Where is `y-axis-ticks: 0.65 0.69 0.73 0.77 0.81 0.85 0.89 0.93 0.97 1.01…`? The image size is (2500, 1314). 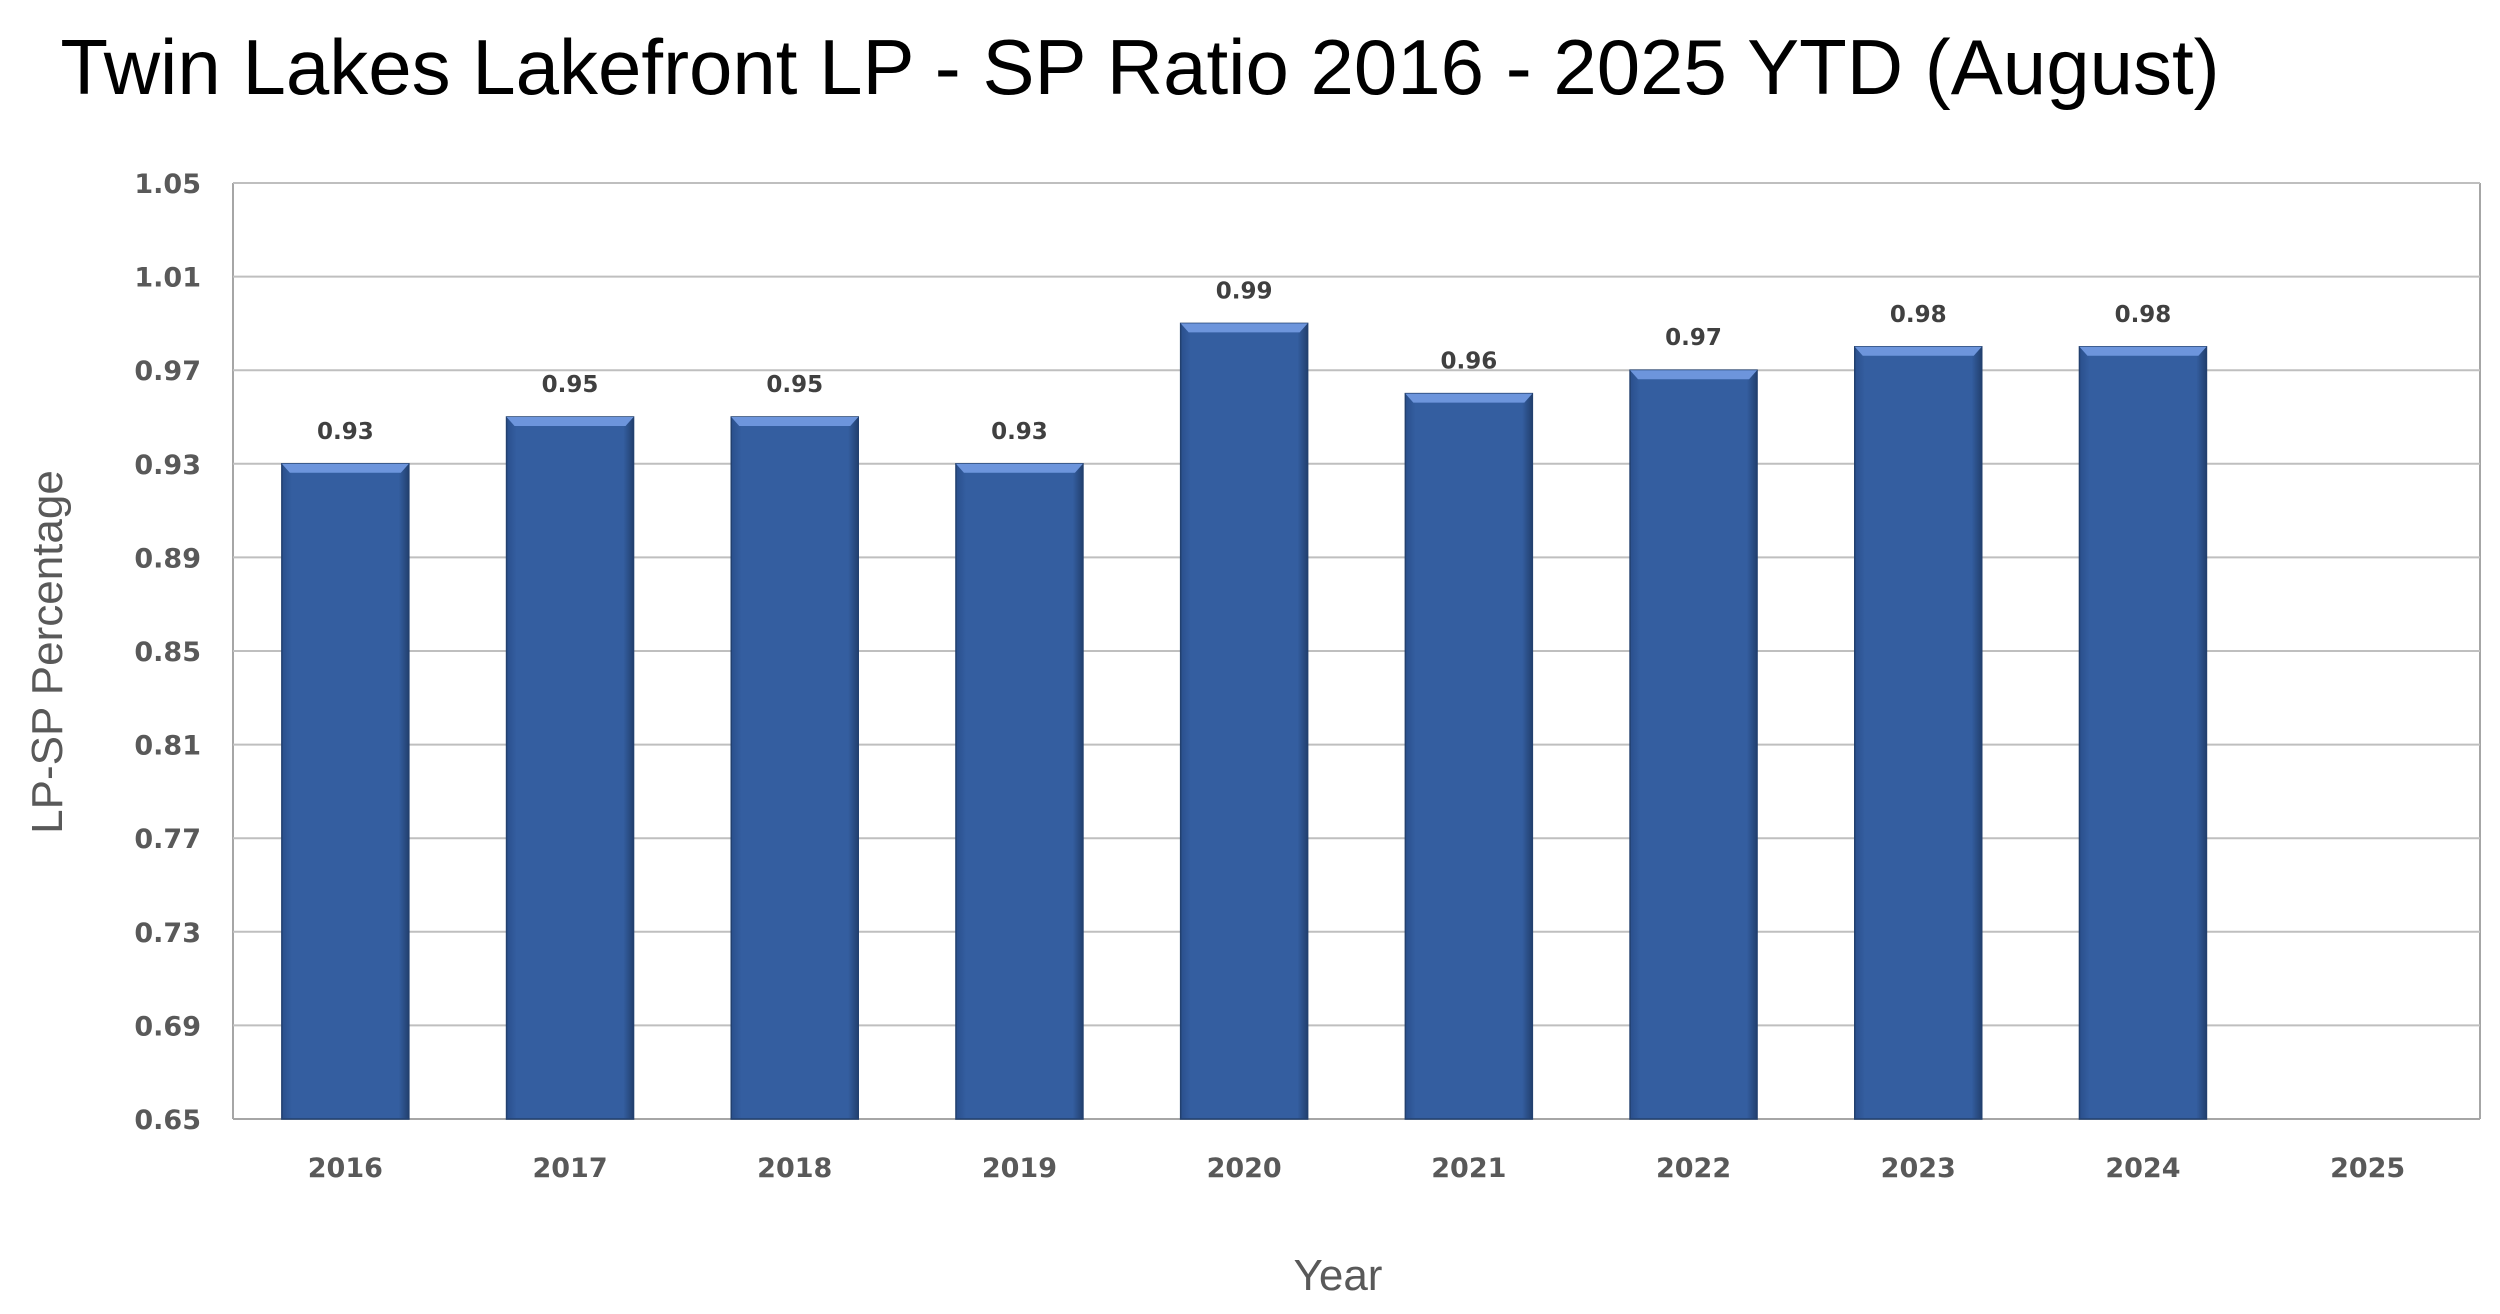
y-axis-ticks: 0.65 0.69 0.73 0.77 0.81 0.85 0.89 0.93 0.97 1.01… is located at coordinates (167, 652).